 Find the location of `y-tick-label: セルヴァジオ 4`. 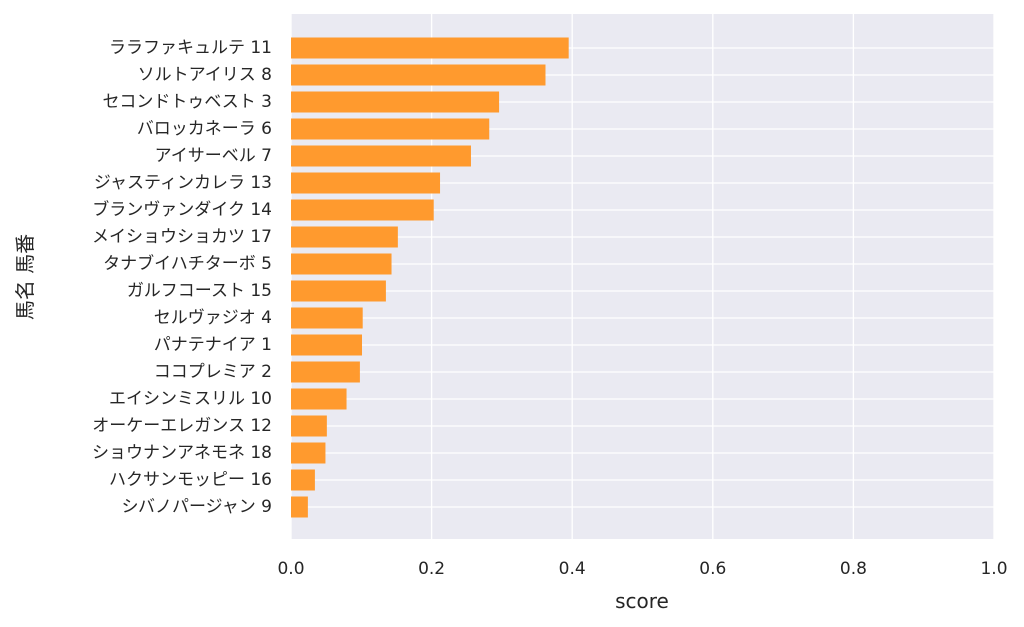

y-tick-label: セルヴァジオ 4 is located at coordinates (213, 318).